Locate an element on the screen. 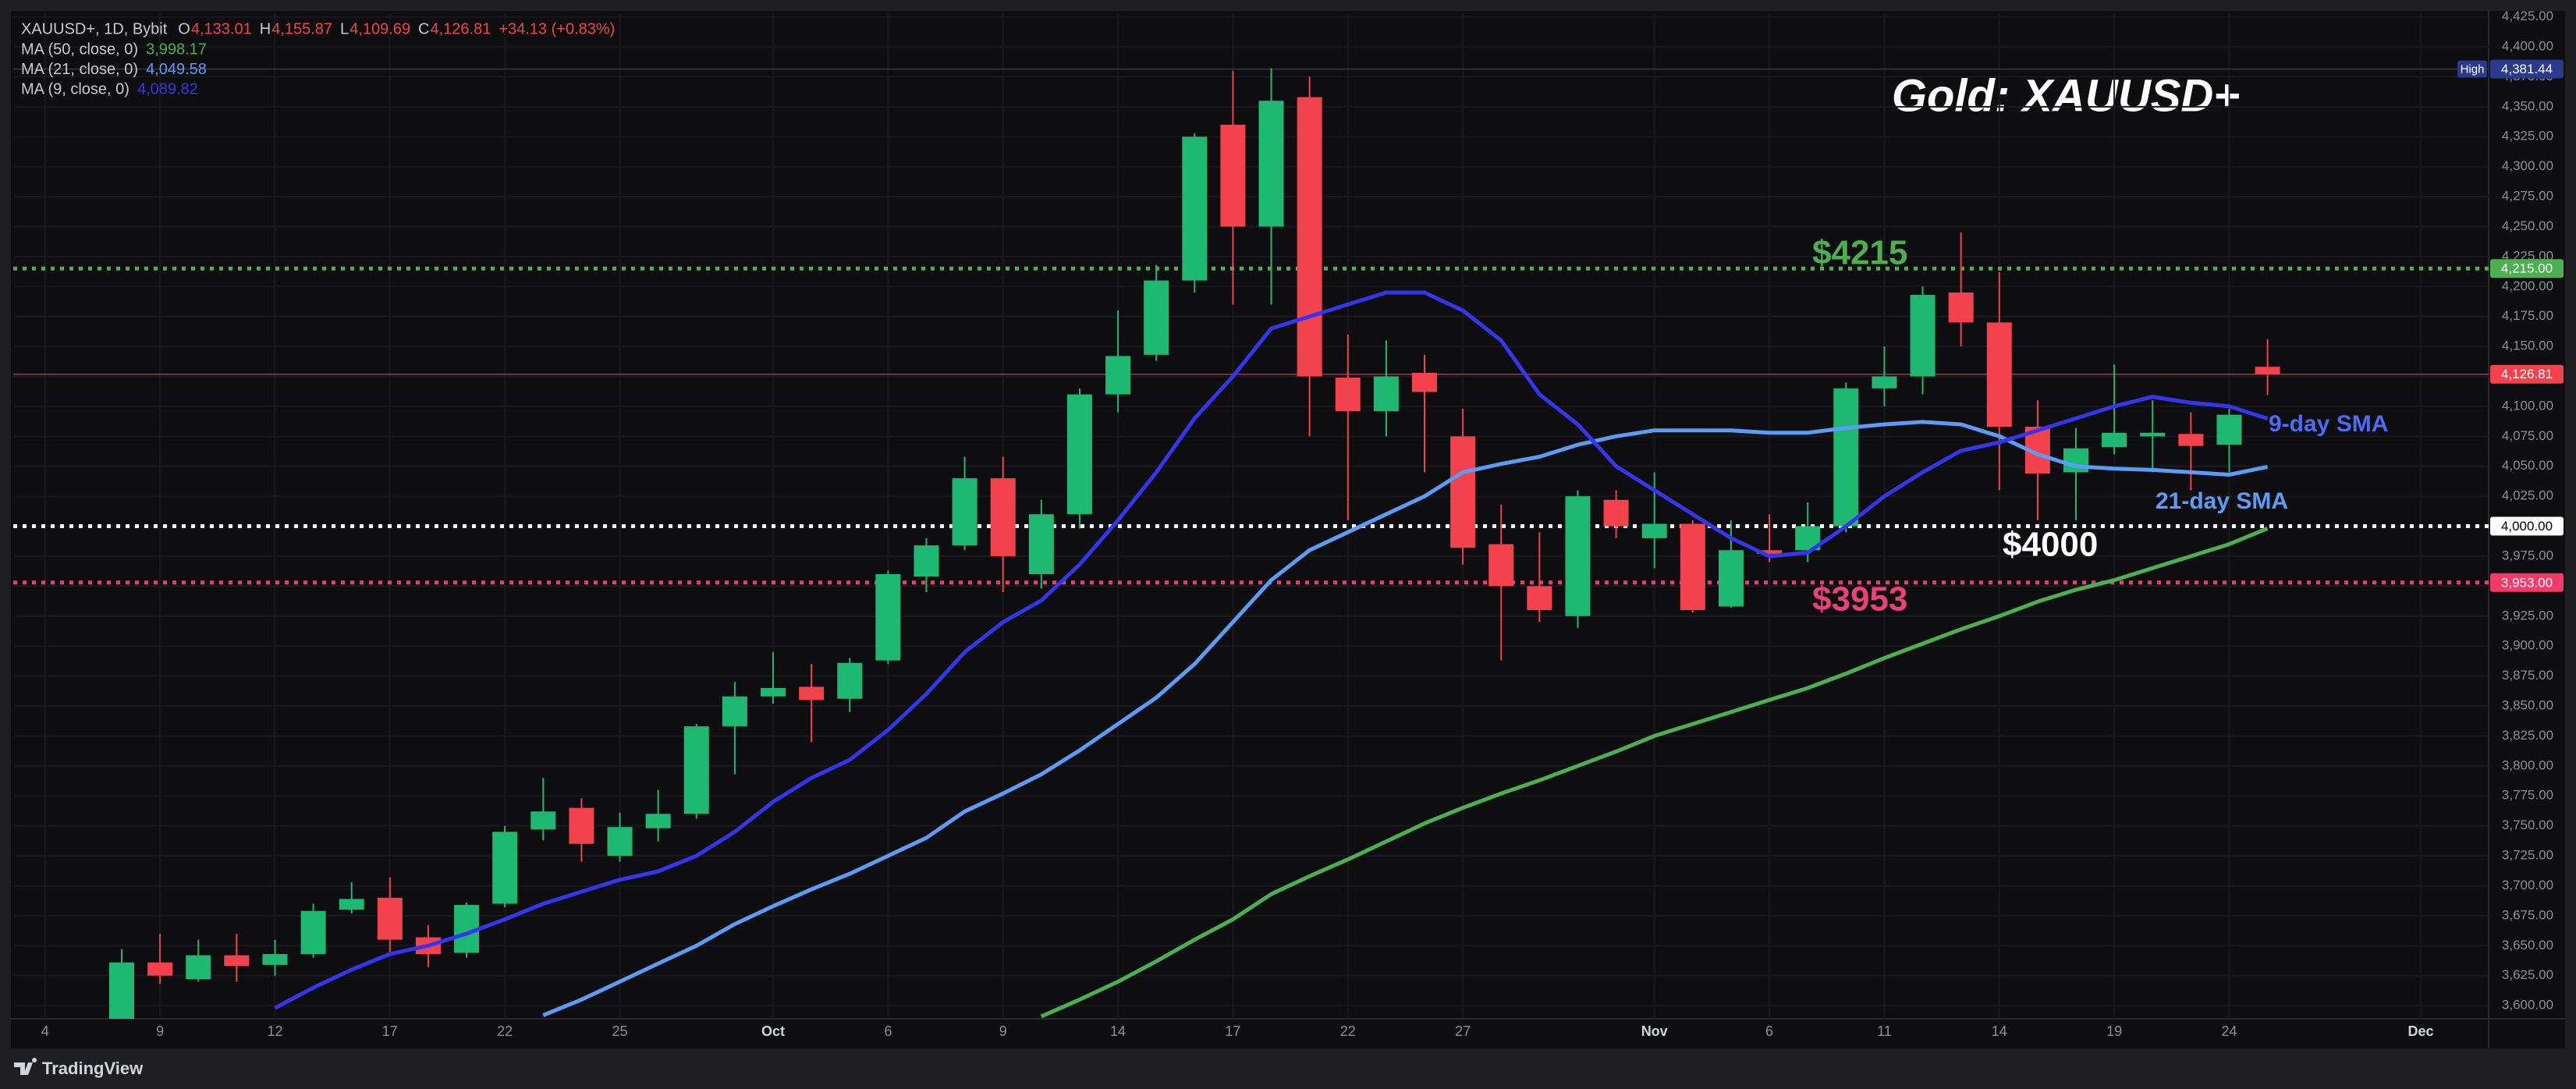 This screenshot has height=1089, width=2576. y-tick-label: 4,025.00 is located at coordinates (2527, 496).